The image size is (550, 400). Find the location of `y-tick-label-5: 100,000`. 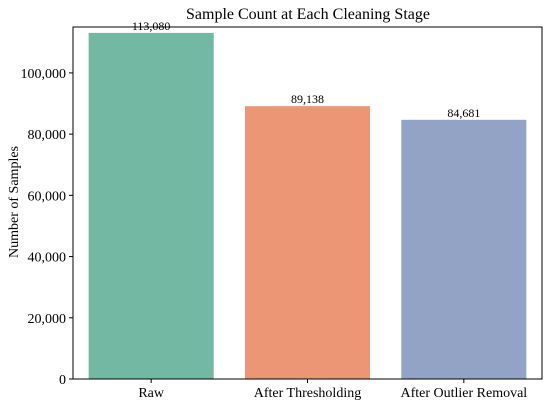

y-tick-label-5: 100,000 is located at coordinates (44, 74).